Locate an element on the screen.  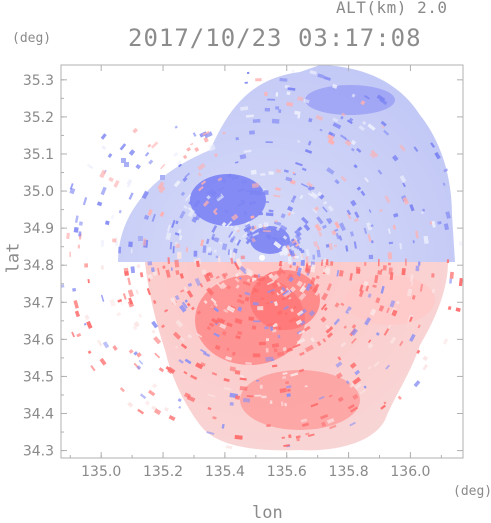
x-tick: 135.0 is located at coordinates (101, 272).